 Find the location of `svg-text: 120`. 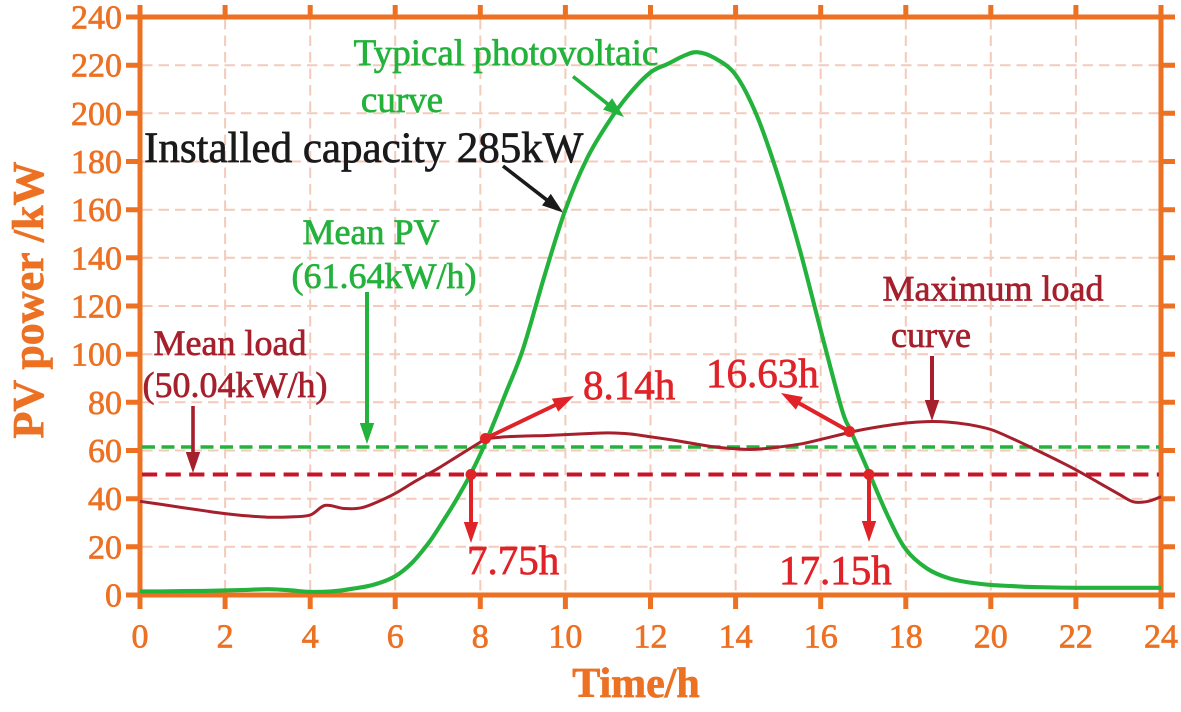

svg-text: 120 is located at coordinates (96, 307).